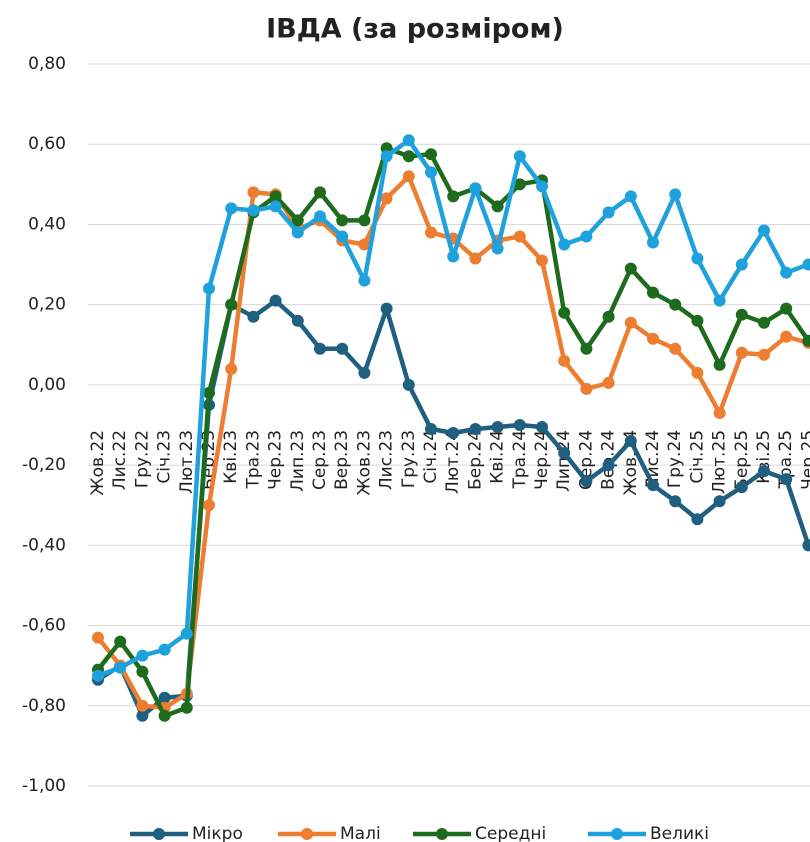  Describe the element at coordinates (47, 64) in the screenshot. I see `y-tick-label: 0,80` at that location.